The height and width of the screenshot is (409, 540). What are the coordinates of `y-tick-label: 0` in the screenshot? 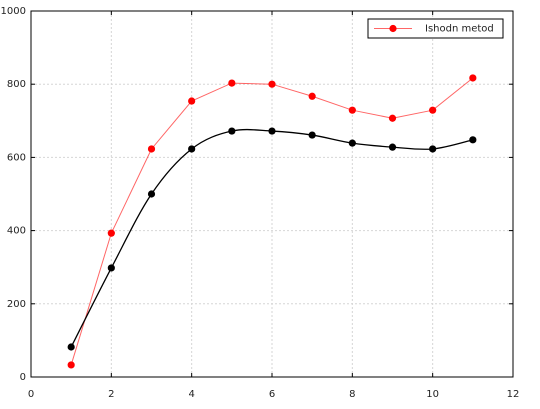 It's located at (23, 377).